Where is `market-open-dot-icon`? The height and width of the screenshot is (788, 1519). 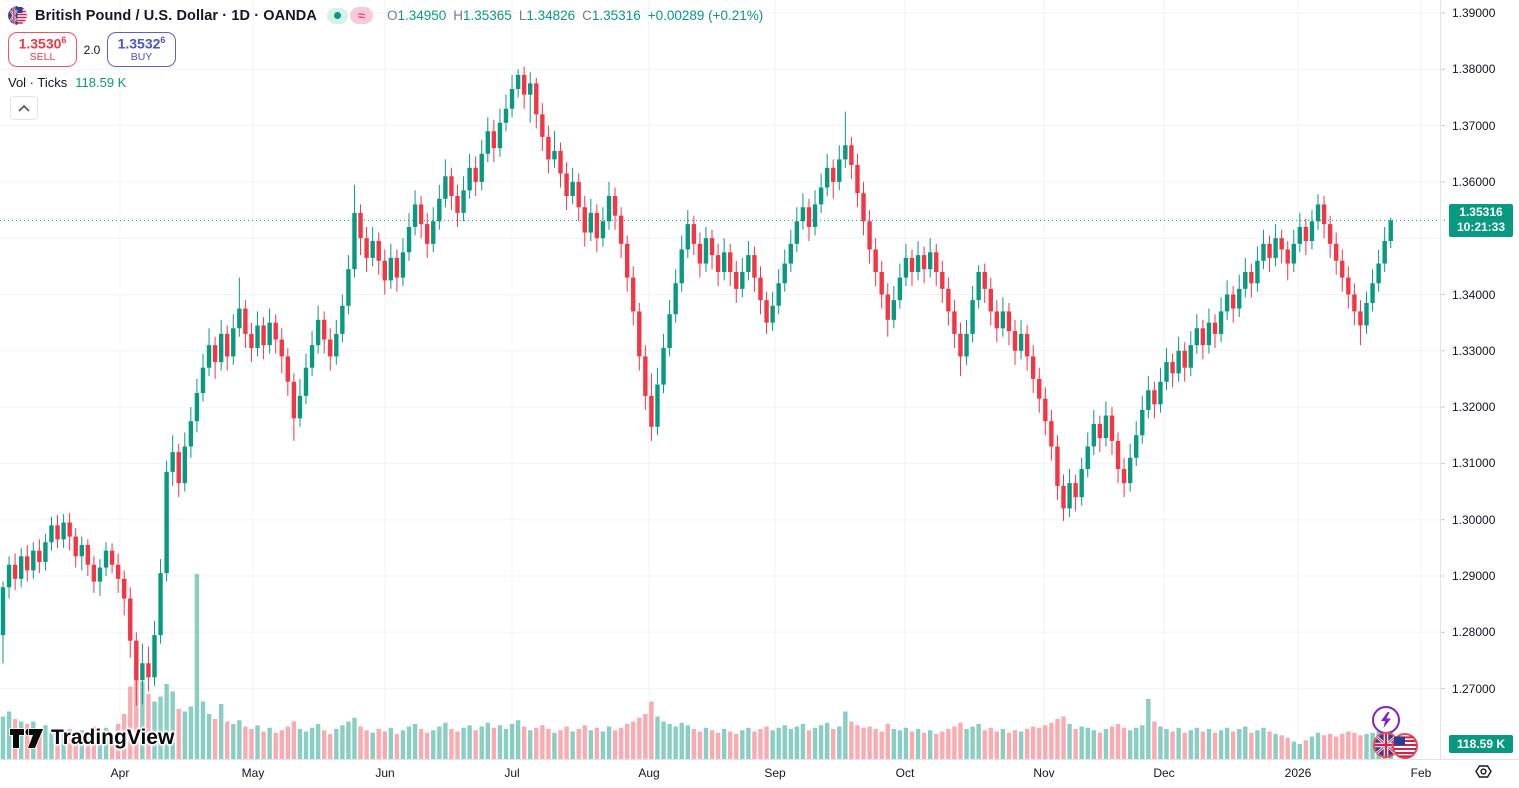 market-open-dot-icon is located at coordinates (337, 15).